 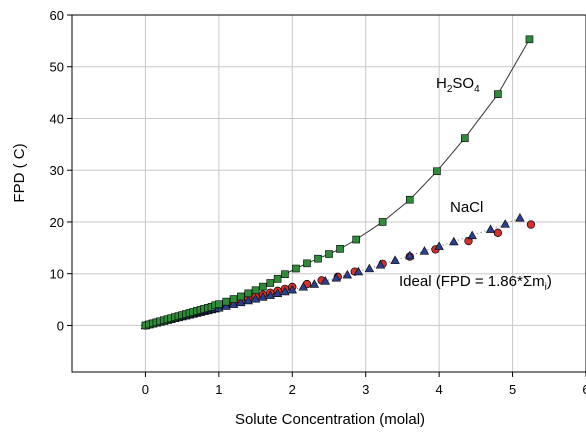 What do you see at coordinates (57, 67) in the screenshot?
I see `y-tick-label: 50` at bounding box center [57, 67].